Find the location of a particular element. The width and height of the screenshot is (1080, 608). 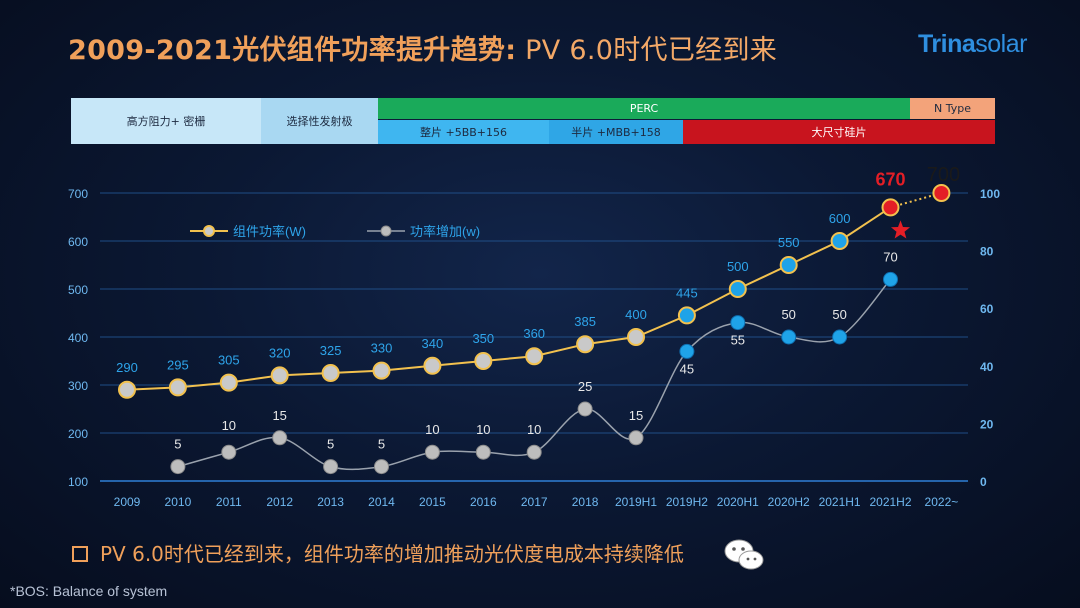

right-axis-tick-label: 100 is located at coordinates (990, 194).